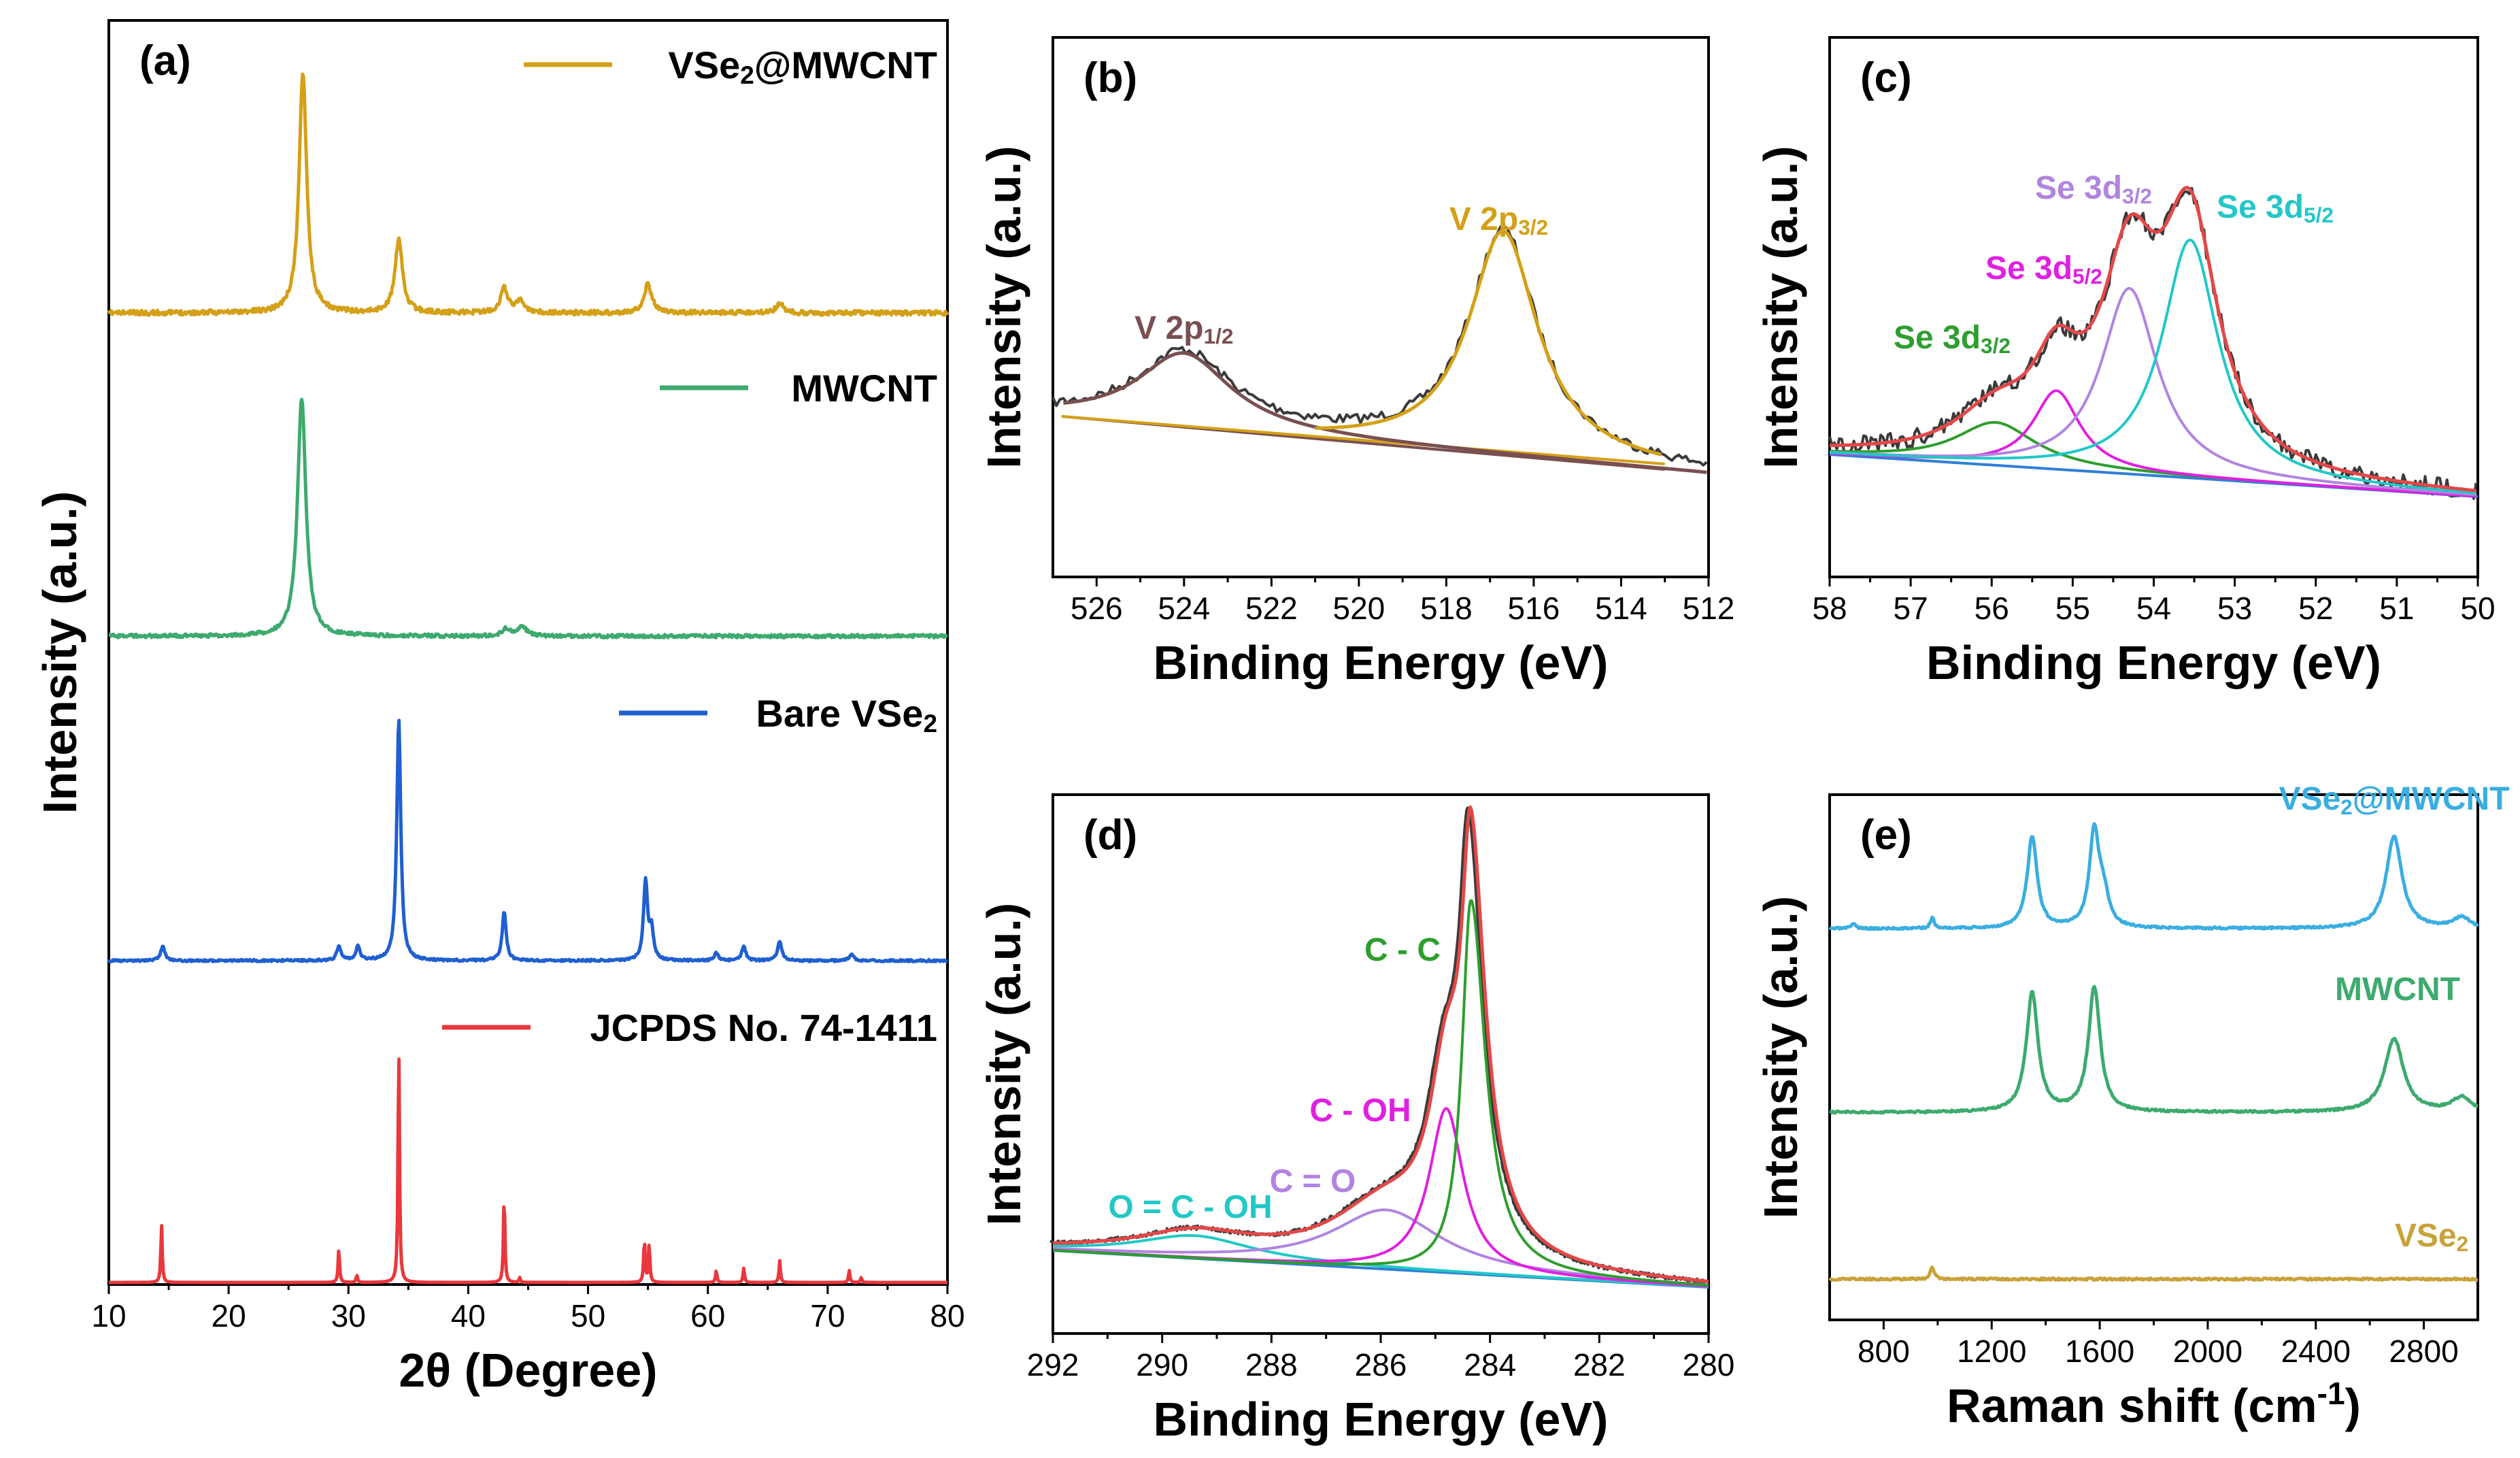 The image size is (2520, 1458). Describe the element at coordinates (708, 1315) in the screenshot. I see `panel-a-xtick-label: 60` at that location.